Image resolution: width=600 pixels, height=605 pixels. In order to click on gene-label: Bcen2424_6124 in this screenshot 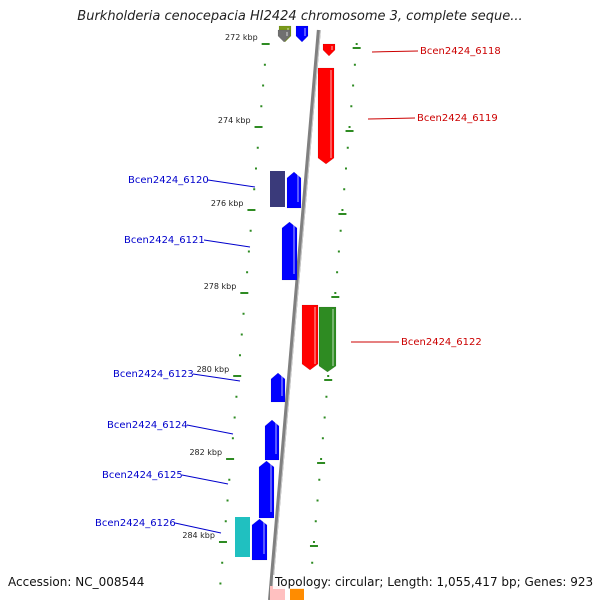, I will do `click(147, 425)`.